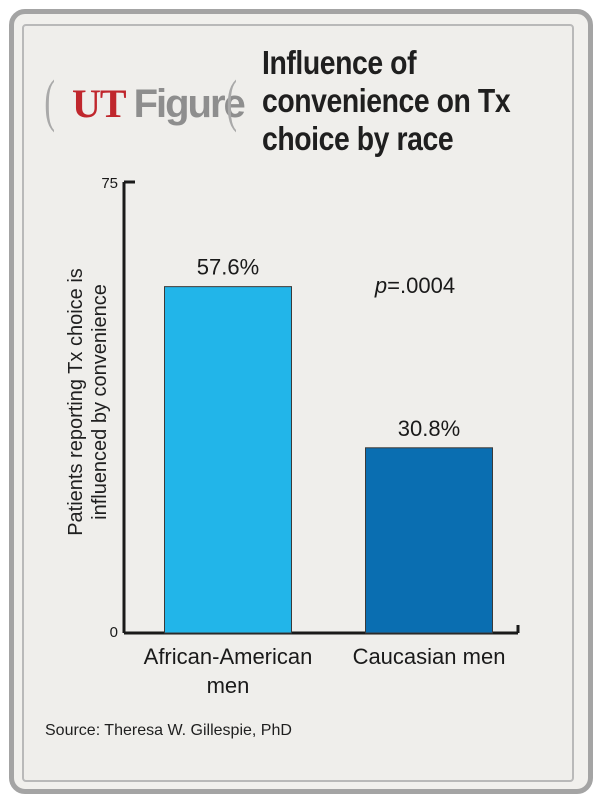 This screenshot has height=797, width=600. What do you see at coordinates (49, 100) in the screenshot?
I see `left-bracket-icon: (` at bounding box center [49, 100].